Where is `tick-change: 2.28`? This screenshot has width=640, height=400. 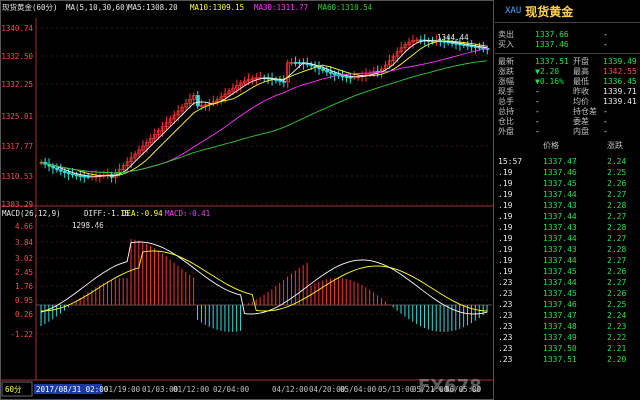 tick-change: 2.28 is located at coordinates (617, 227).